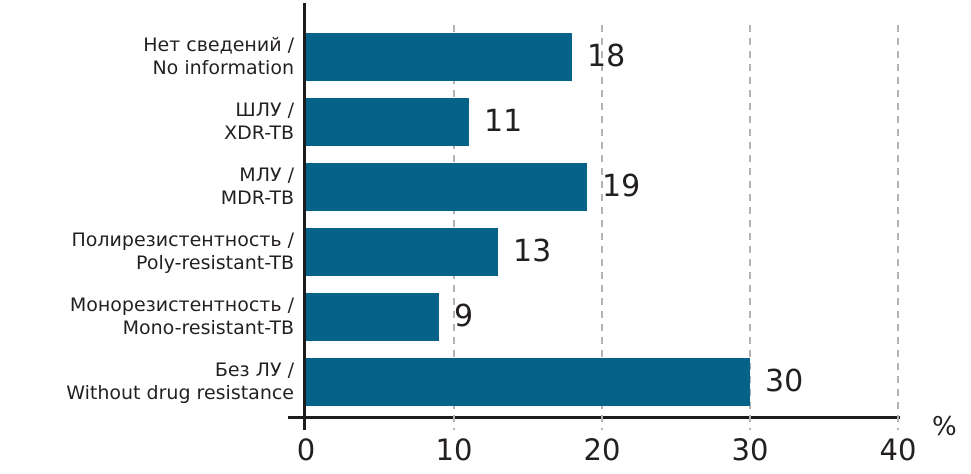 Image resolution: width=971 pixels, height=474 pixels. I want to click on category-label-line: Poly-resistant-TB, so click(215, 263).